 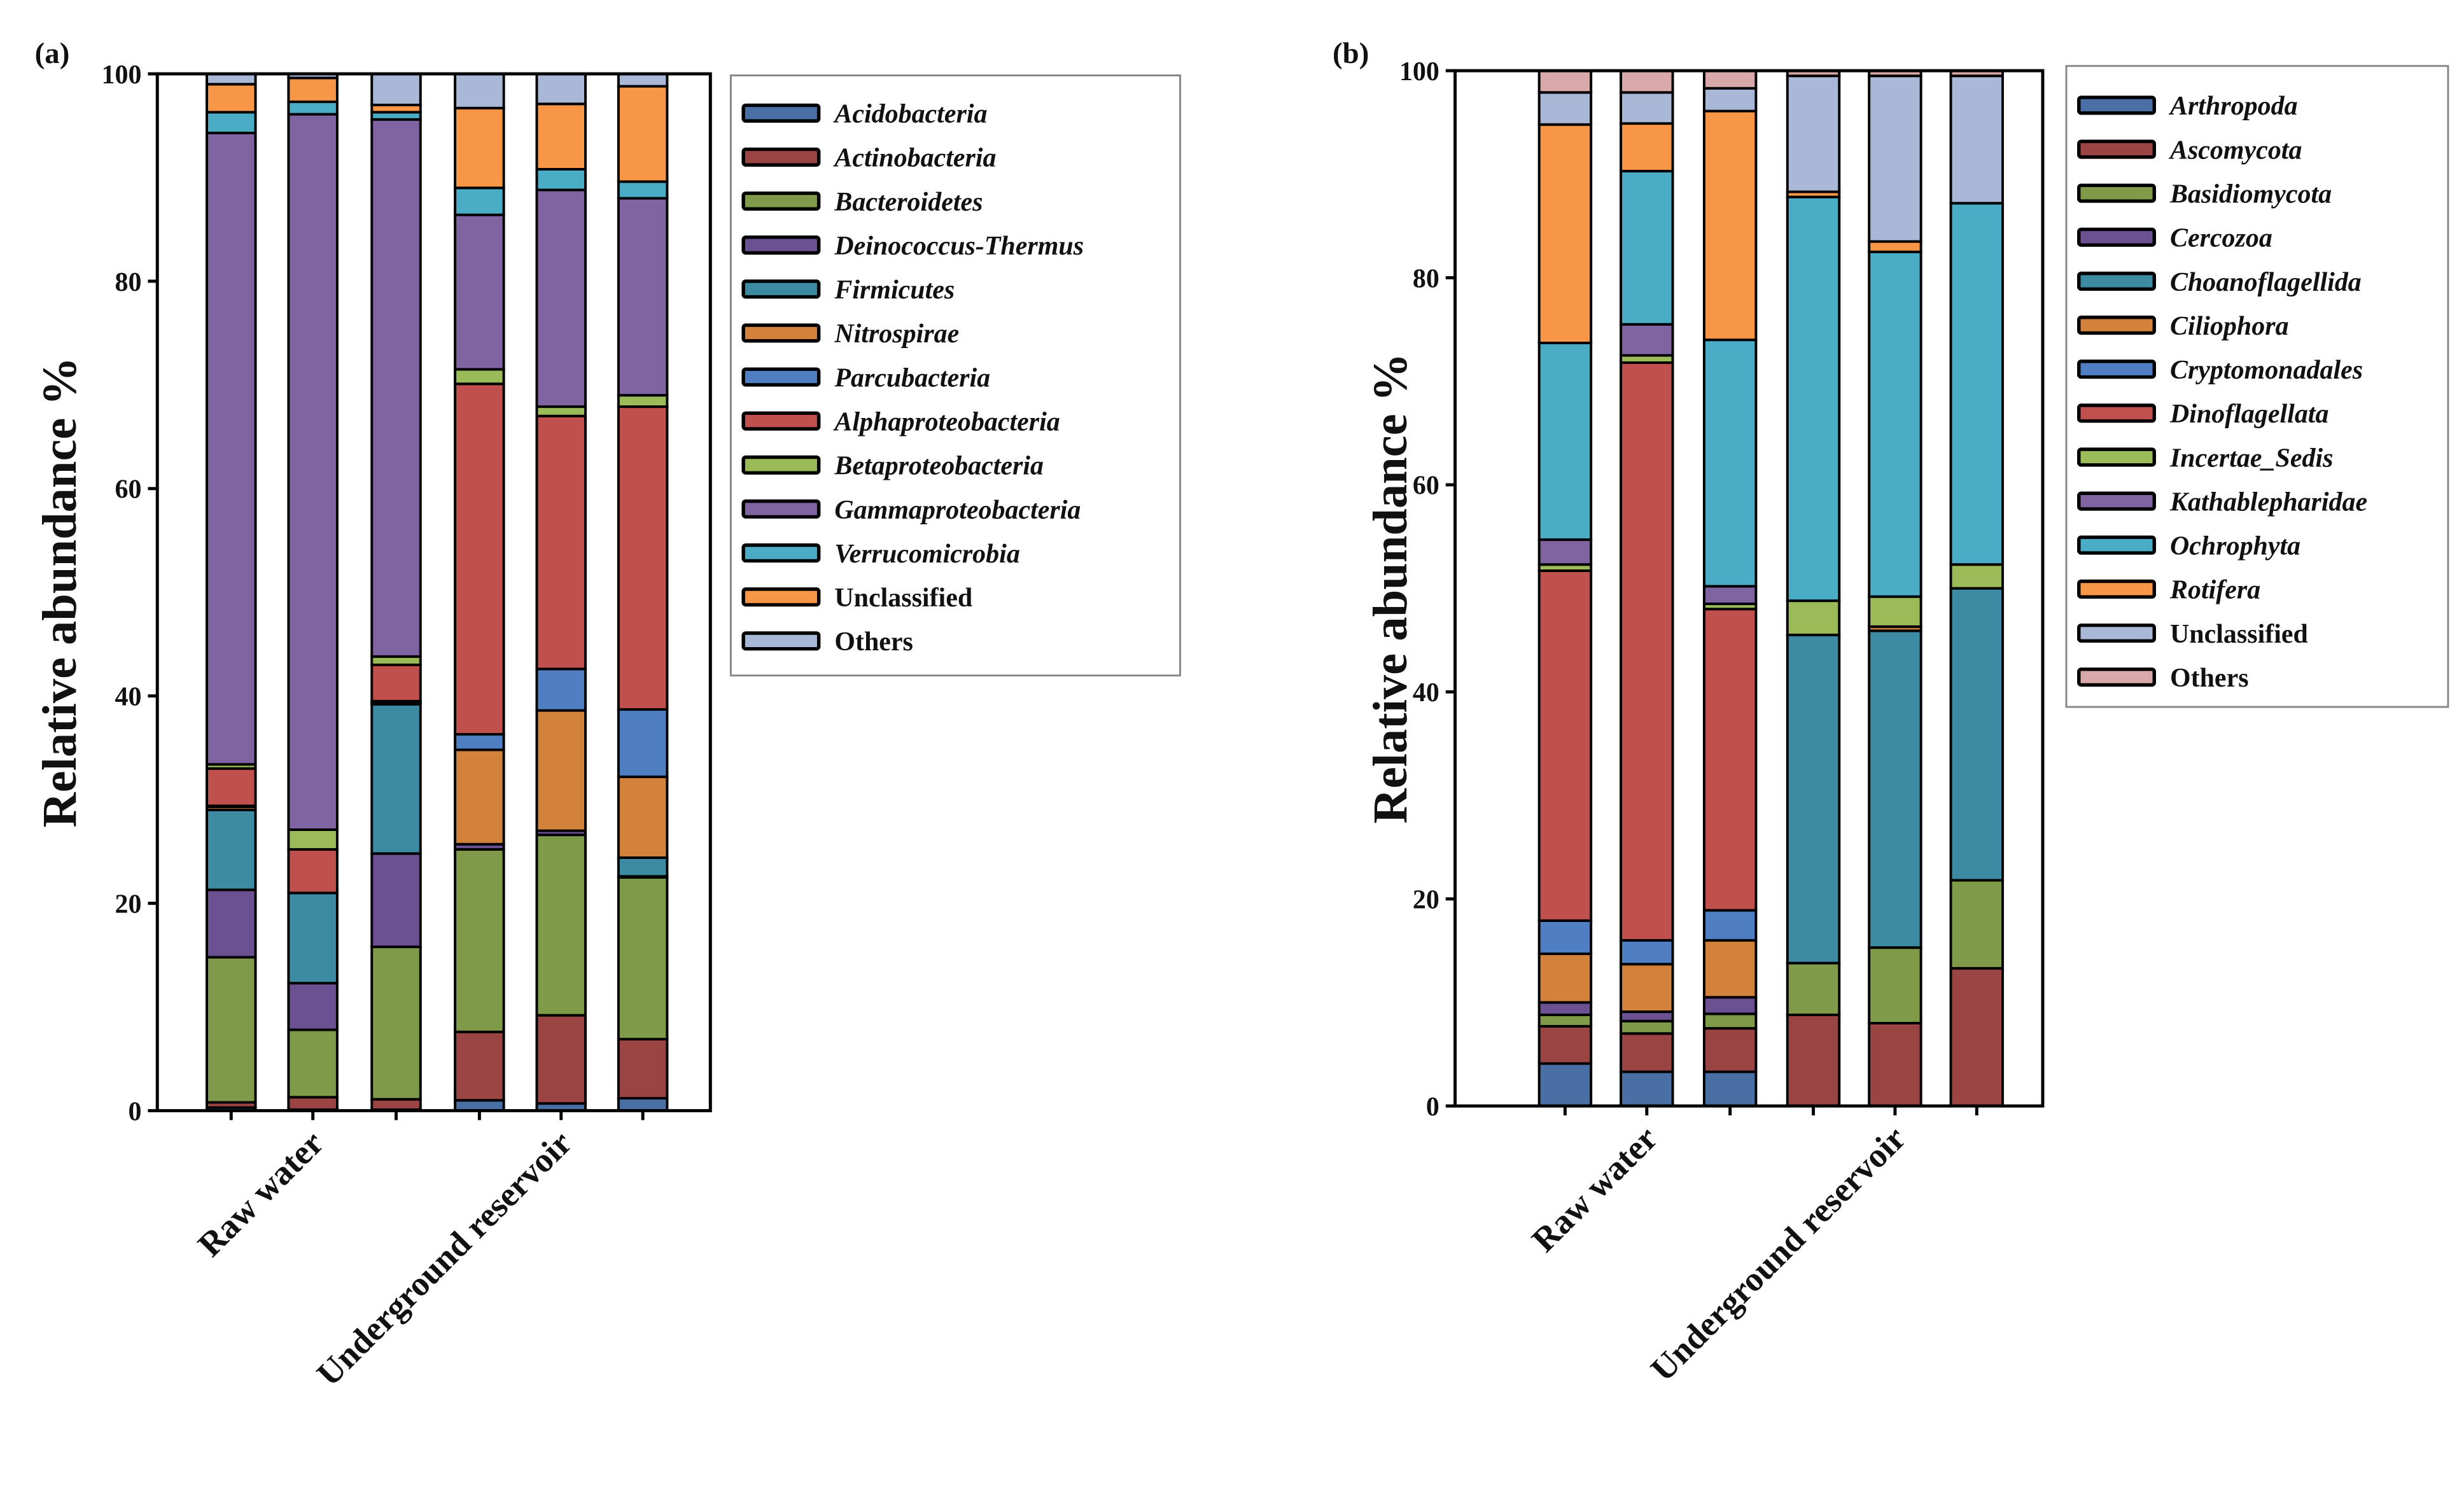 I want to click on legend-item: Deinococcus-Thermus, so click(x=912, y=246).